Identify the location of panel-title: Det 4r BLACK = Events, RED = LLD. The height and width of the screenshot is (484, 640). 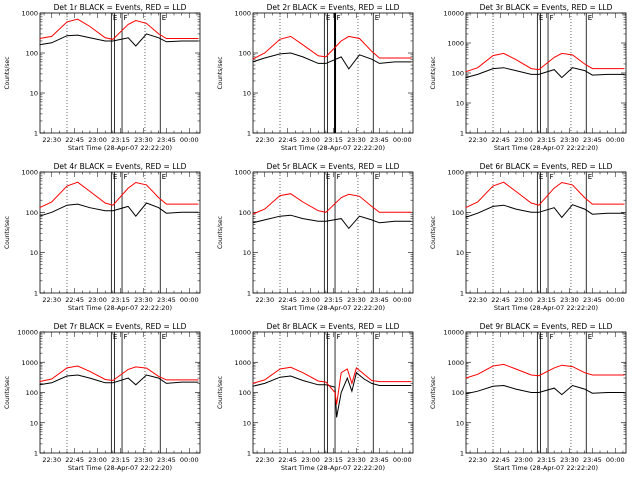
(120, 166).